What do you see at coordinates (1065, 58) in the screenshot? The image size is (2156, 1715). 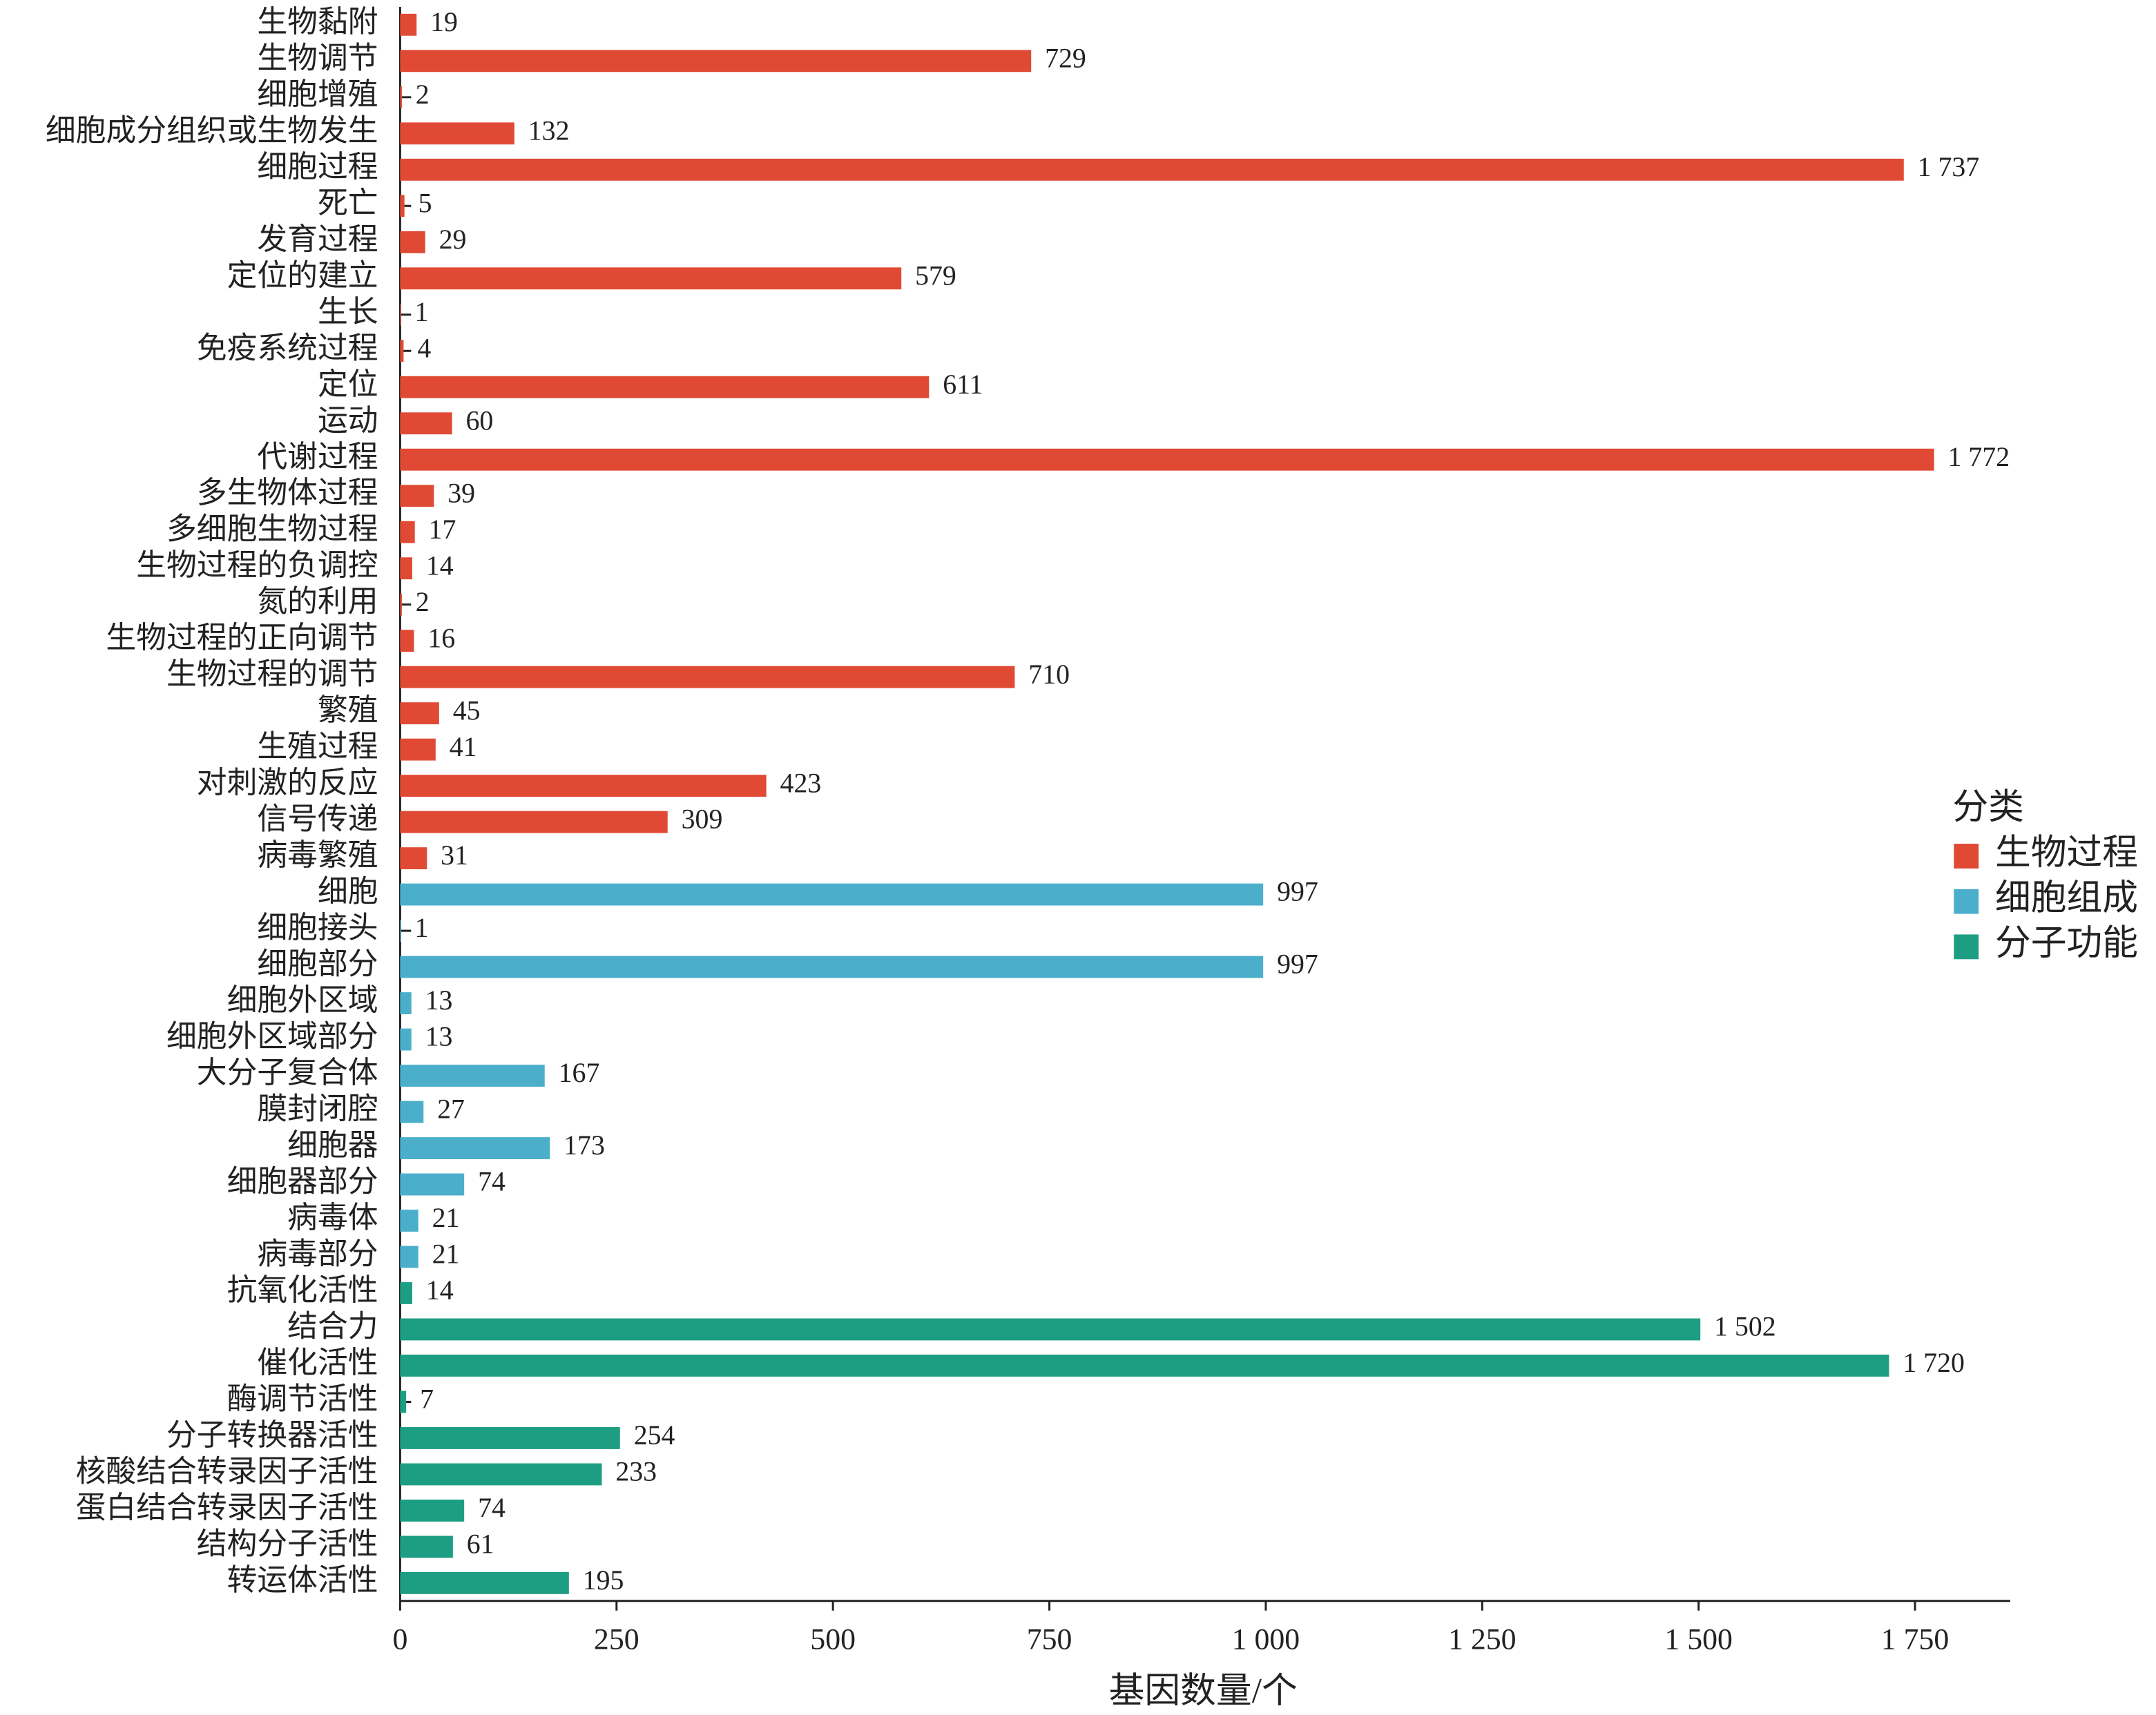 I see `value-label: 729` at bounding box center [1065, 58].